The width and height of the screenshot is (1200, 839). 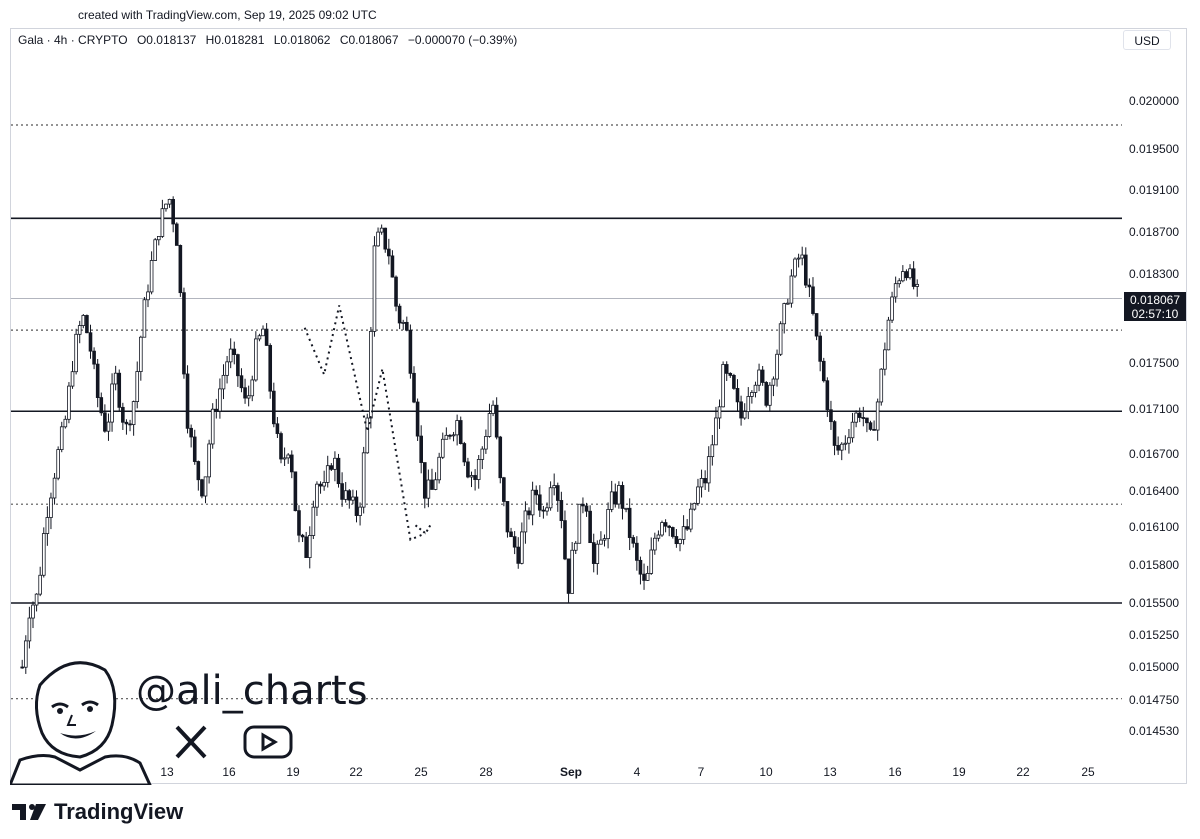 What do you see at coordinates (1147, 40) in the screenshot?
I see `currency-button: USD` at bounding box center [1147, 40].